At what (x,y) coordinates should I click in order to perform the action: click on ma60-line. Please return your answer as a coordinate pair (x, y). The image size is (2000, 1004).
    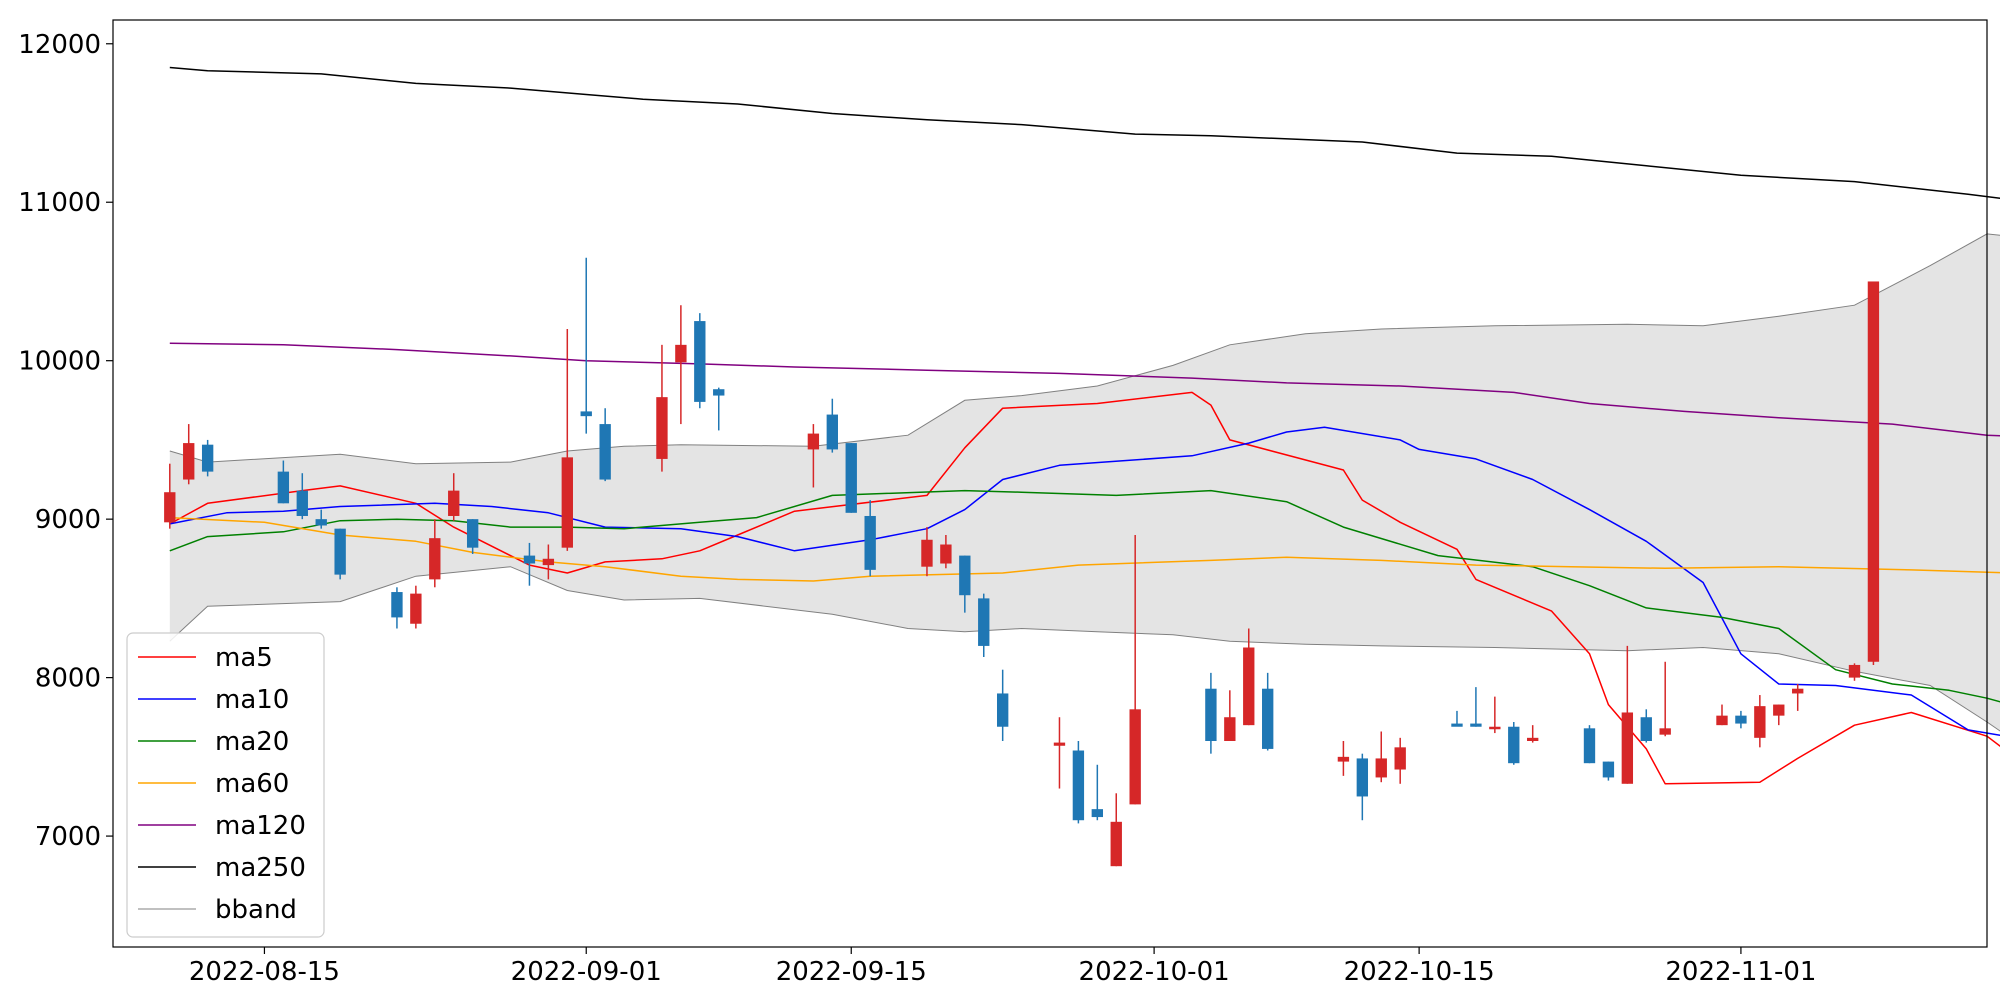
    Looking at the image, I should click on (1084, 549).